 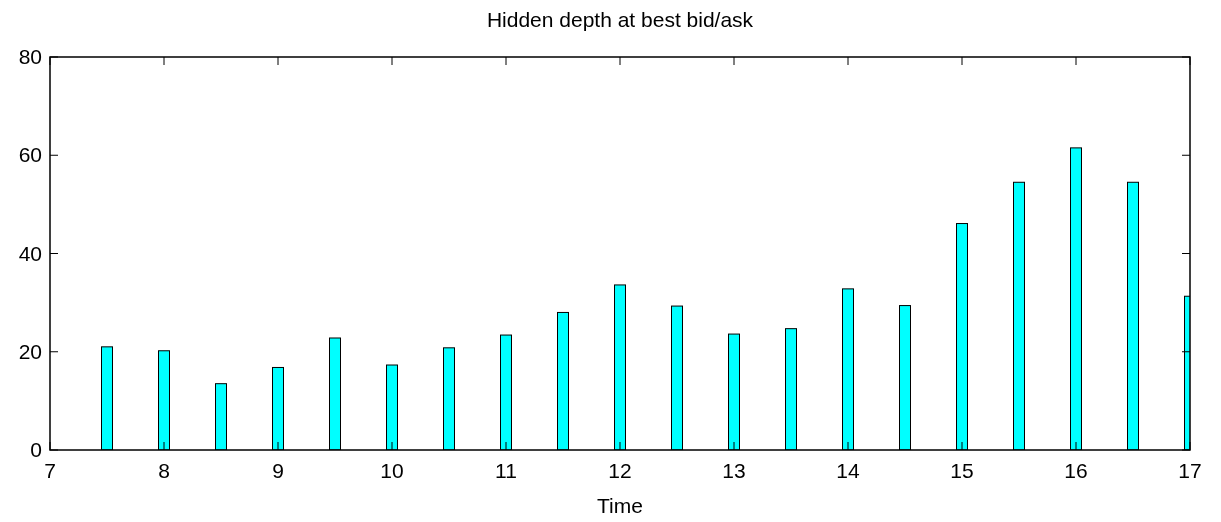 What do you see at coordinates (734, 470) in the screenshot?
I see `x-tick-label: 13` at bounding box center [734, 470].